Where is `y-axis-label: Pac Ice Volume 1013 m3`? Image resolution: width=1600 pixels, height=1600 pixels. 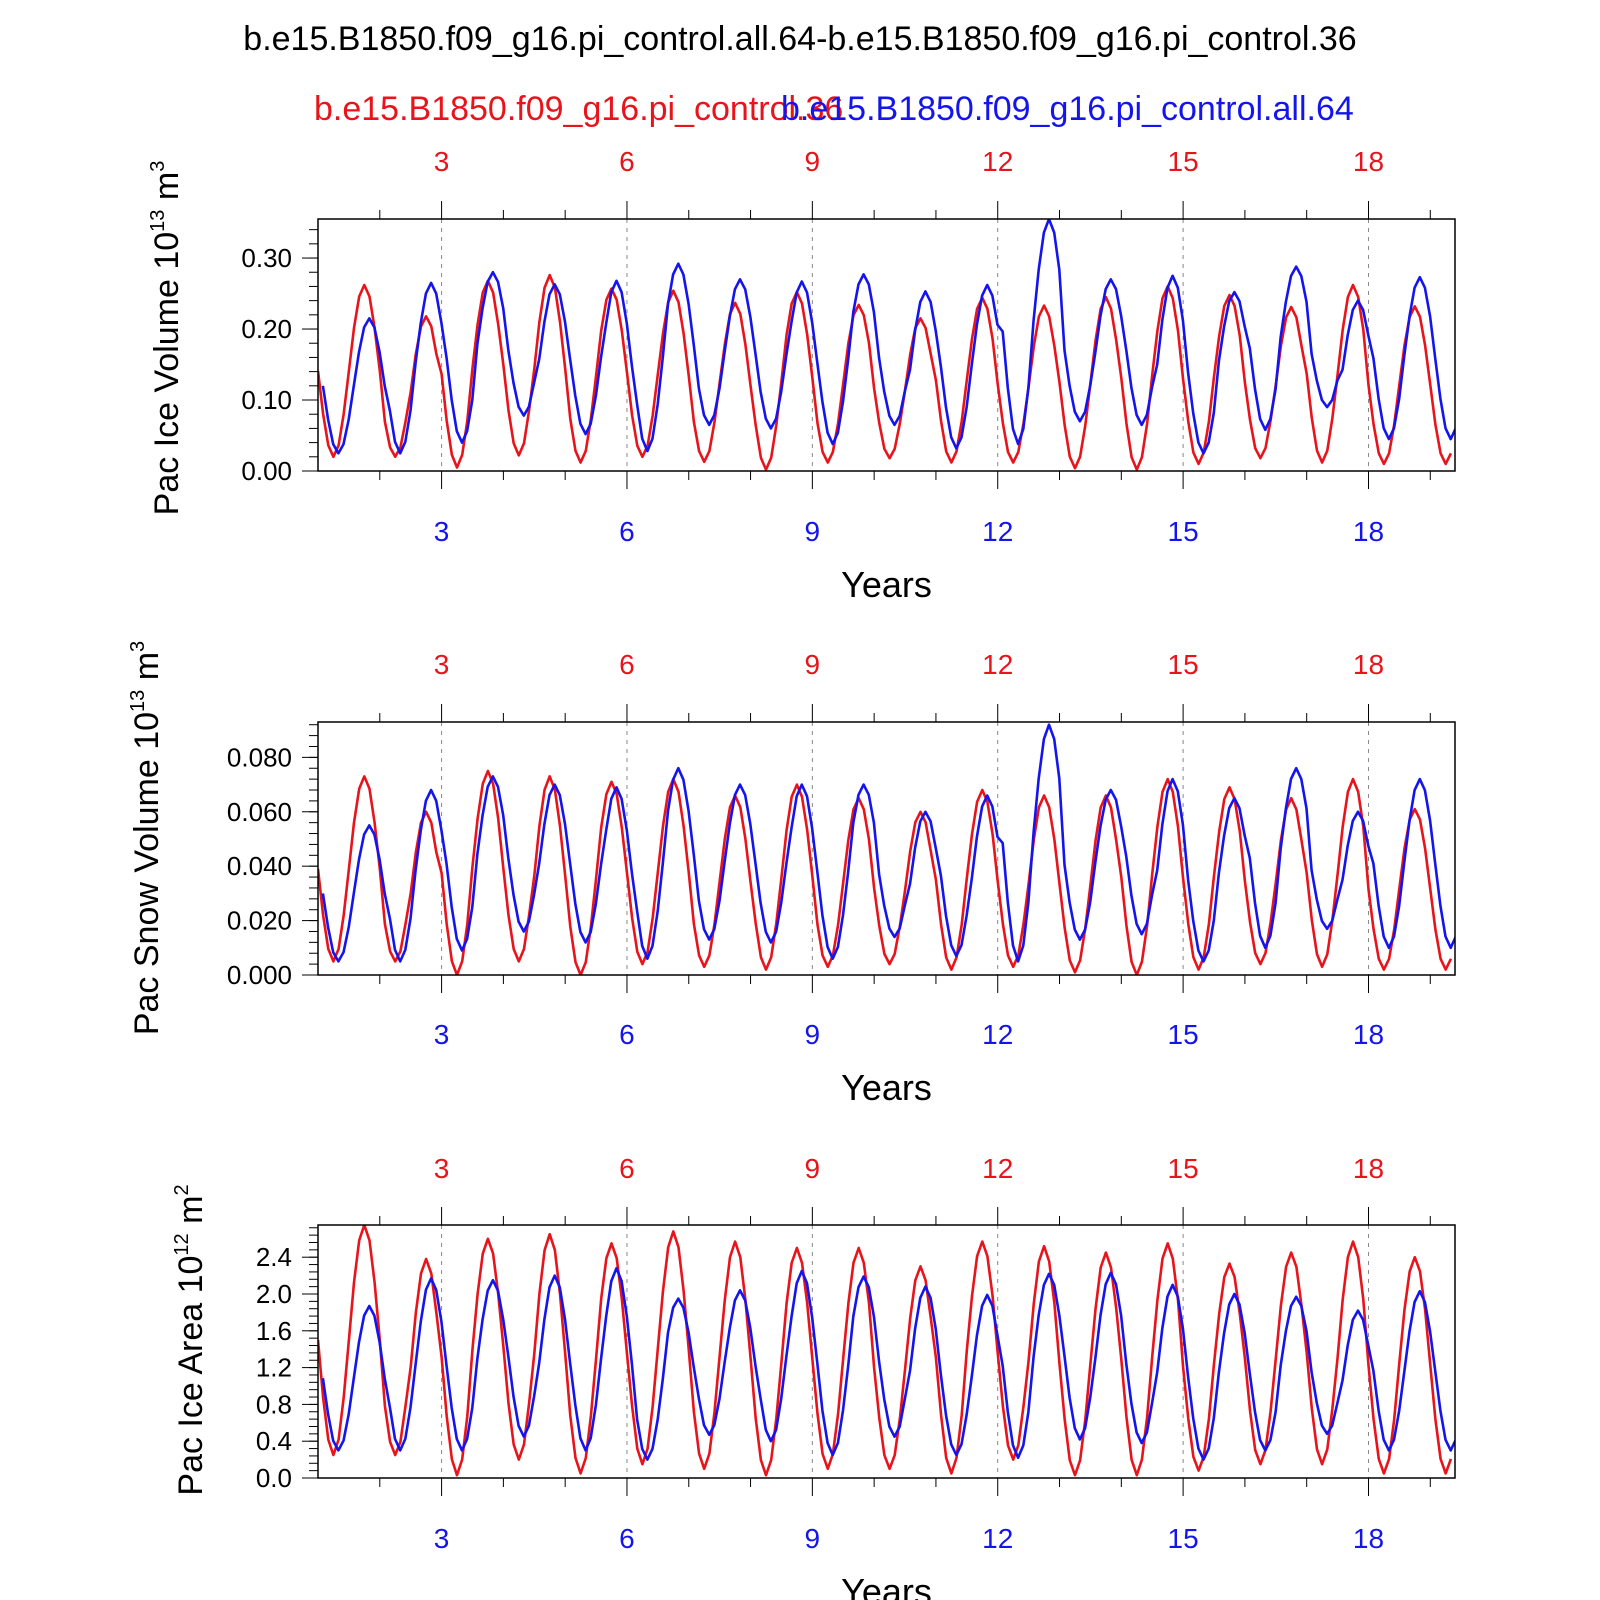
y-axis-label: Pac Ice Volume 1013 m3 is located at coordinates (166, 338).